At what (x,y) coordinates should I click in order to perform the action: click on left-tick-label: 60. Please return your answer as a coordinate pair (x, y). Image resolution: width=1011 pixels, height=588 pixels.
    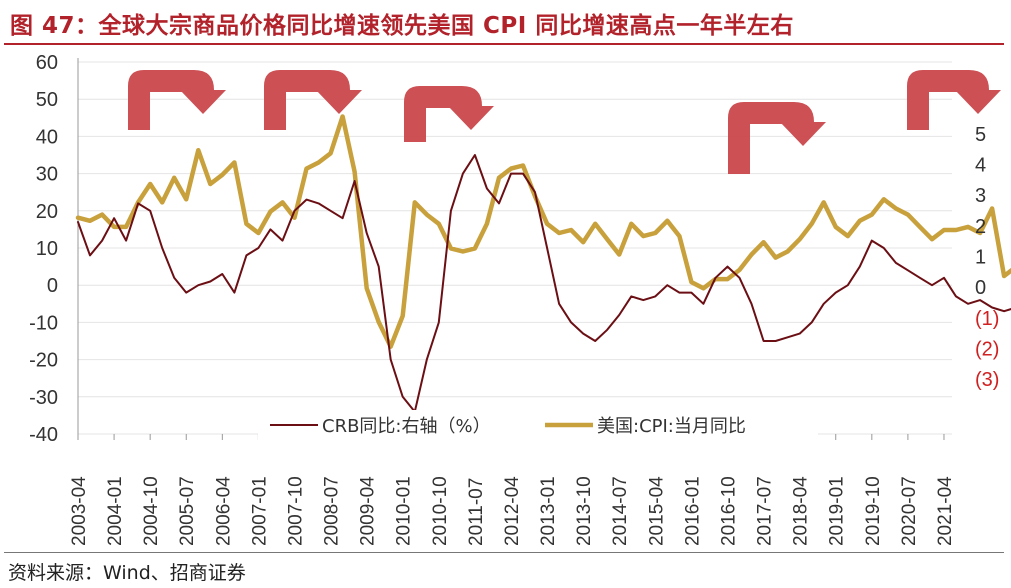
    Looking at the image, I should click on (47, 63).